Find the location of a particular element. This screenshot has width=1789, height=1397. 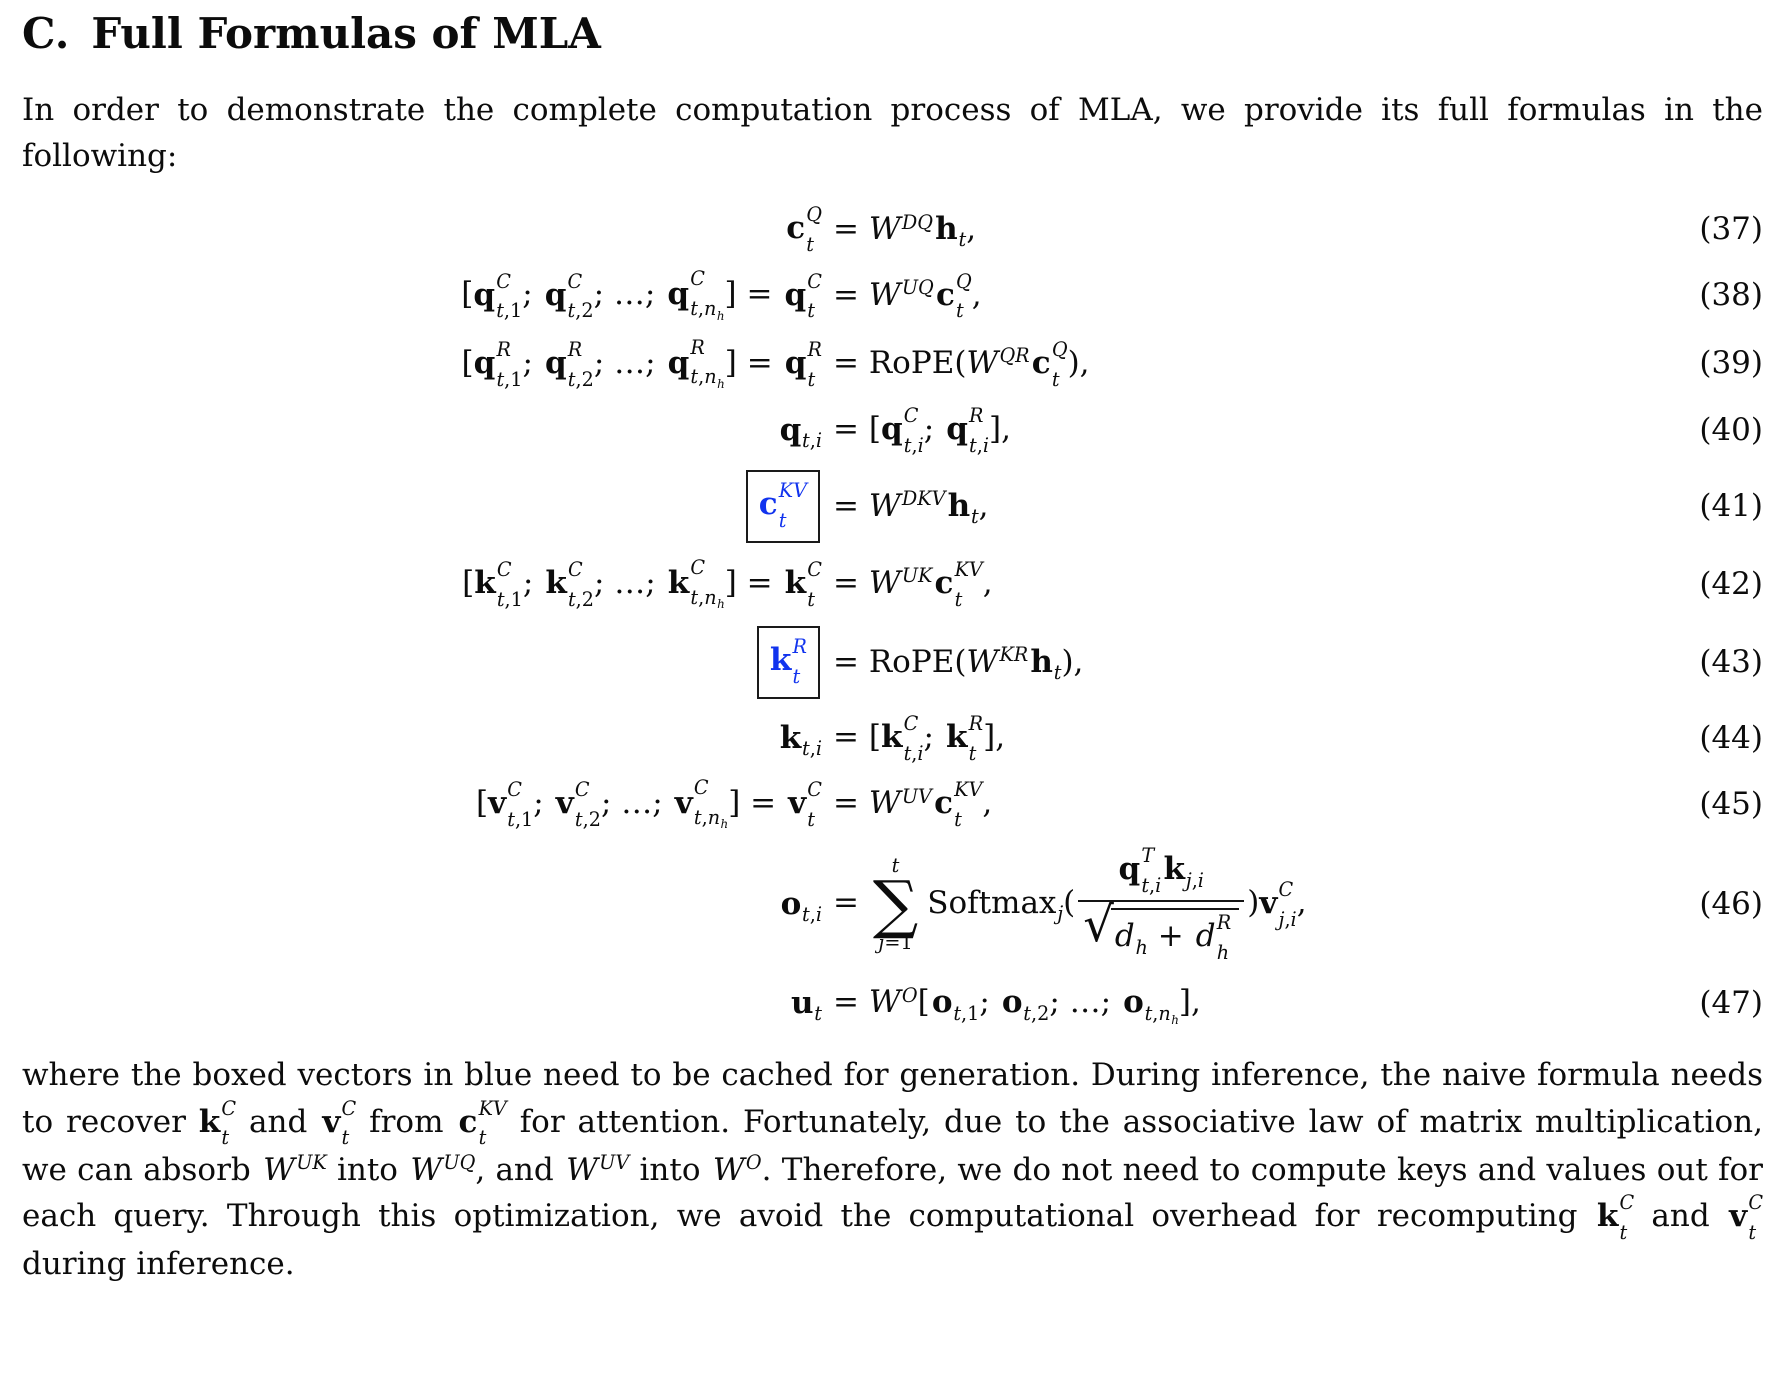

equation-number: (42) is located at coordinates (1731, 583).